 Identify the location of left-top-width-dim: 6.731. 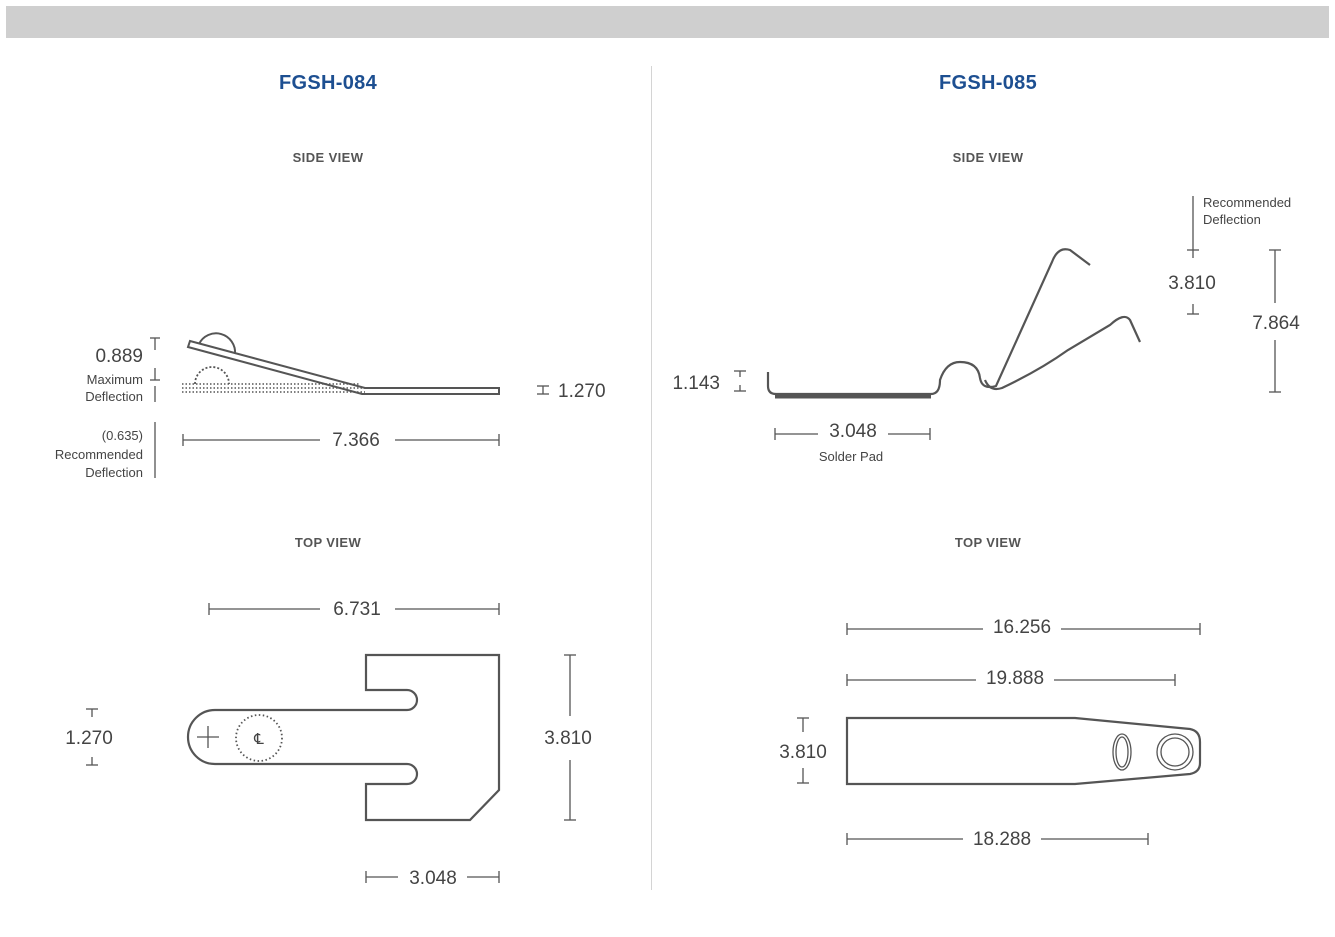
(357, 609).